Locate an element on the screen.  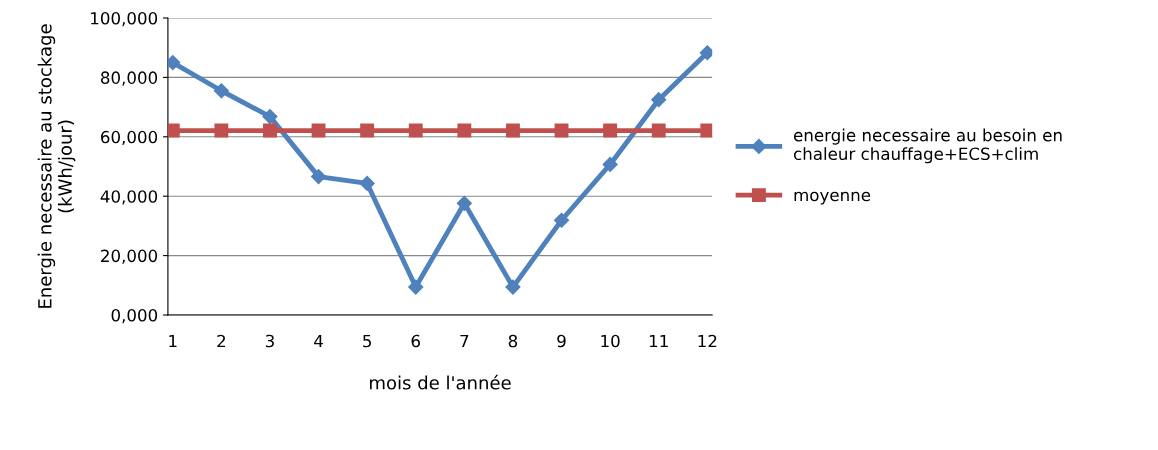
x-tick-label: 6 is located at coordinates (415, 341).